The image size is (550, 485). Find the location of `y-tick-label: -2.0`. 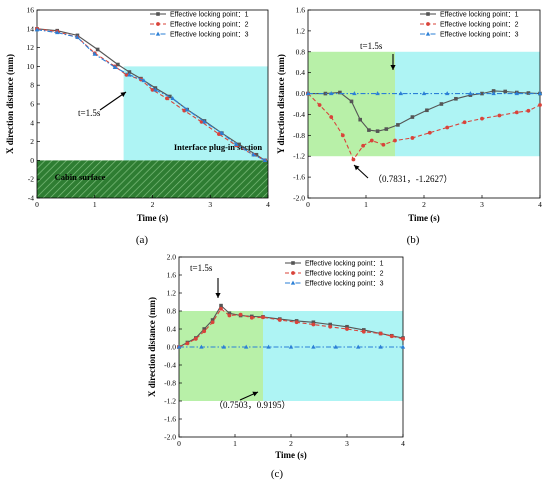

y-tick-label: -2.0 is located at coordinates (299, 198).